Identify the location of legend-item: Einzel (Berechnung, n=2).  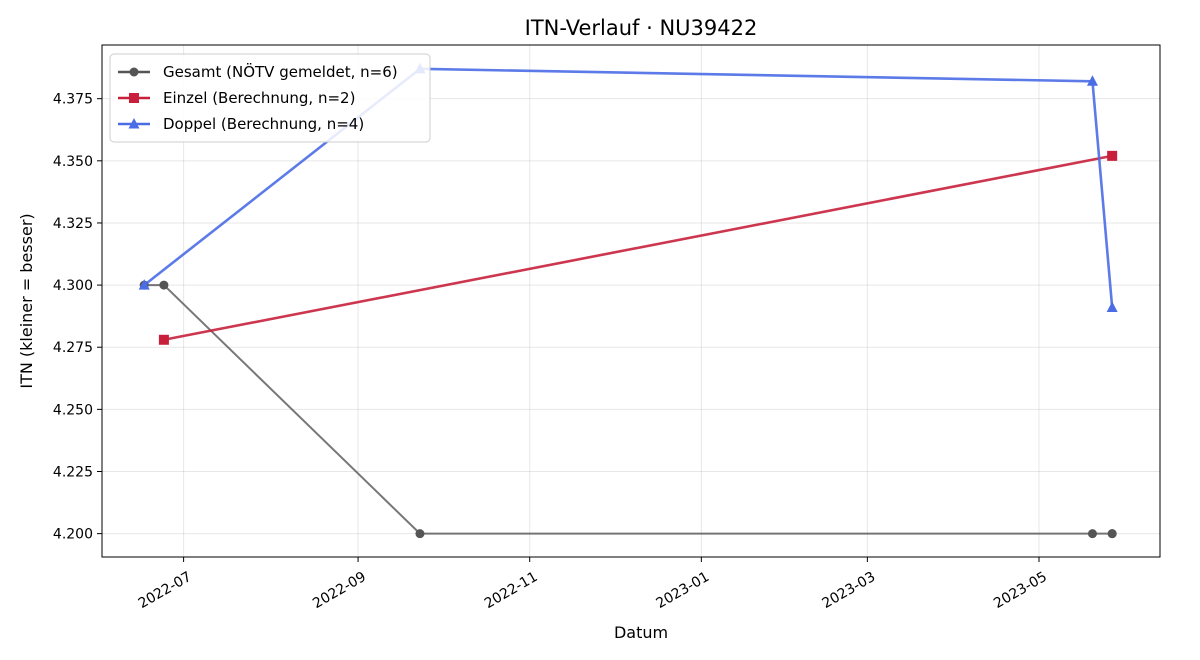
(236, 98).